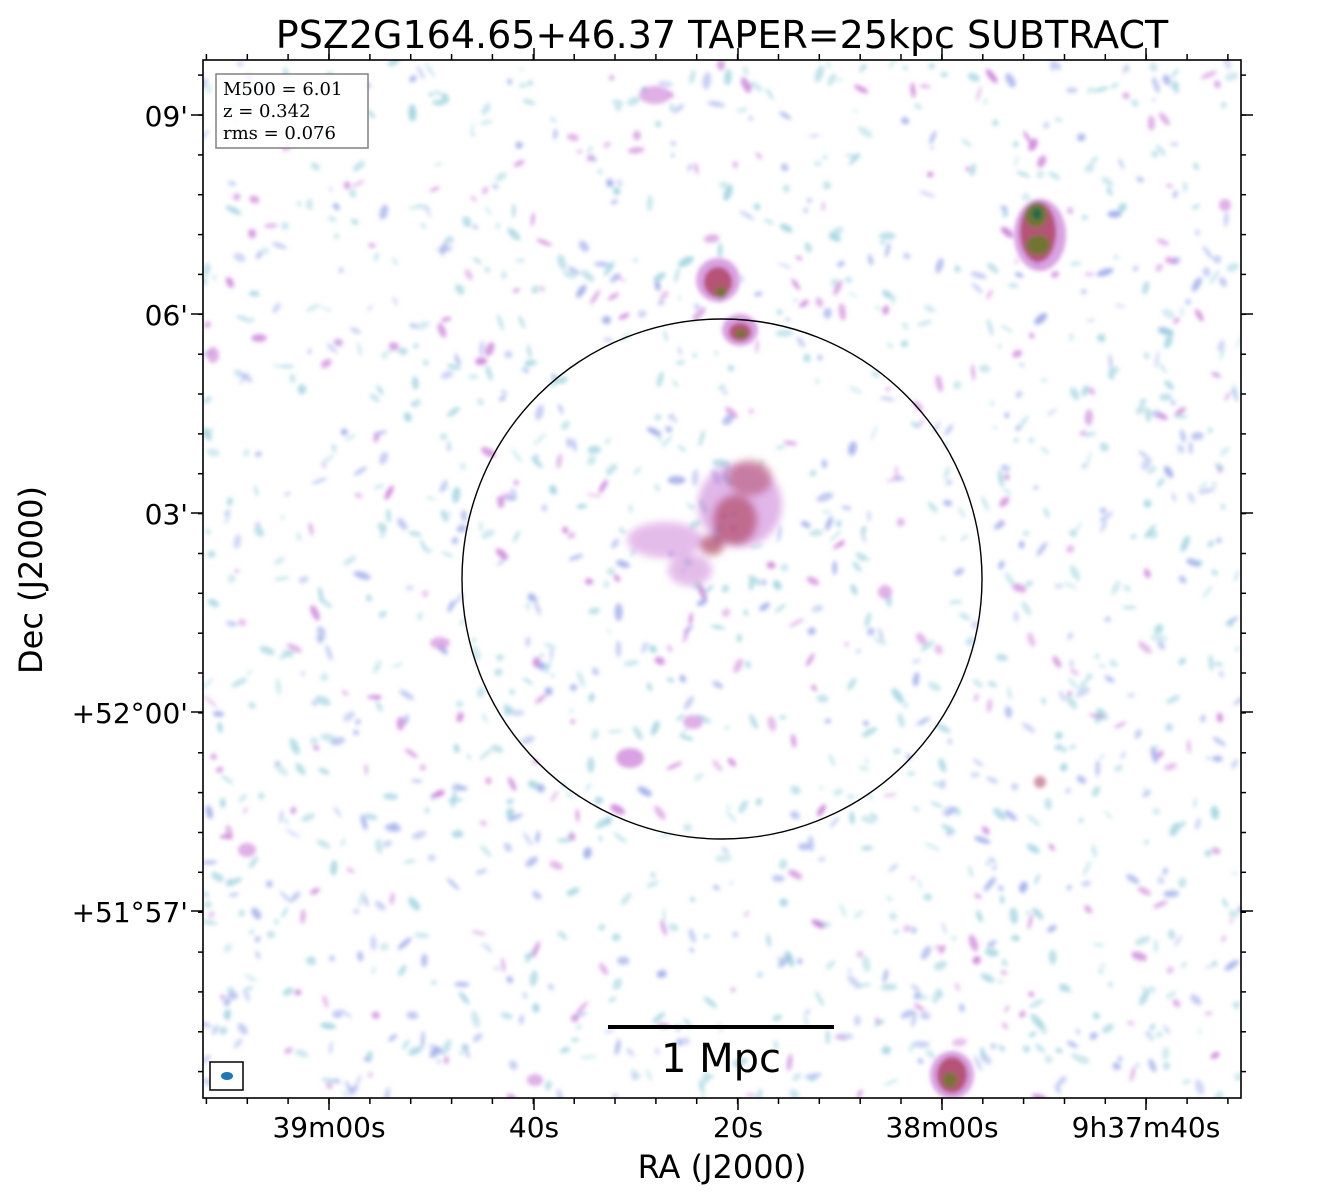  Describe the element at coordinates (292, 111) in the screenshot. I see `info-box: M500 = 6.01 z = 0.342 rms = 0.076` at that location.